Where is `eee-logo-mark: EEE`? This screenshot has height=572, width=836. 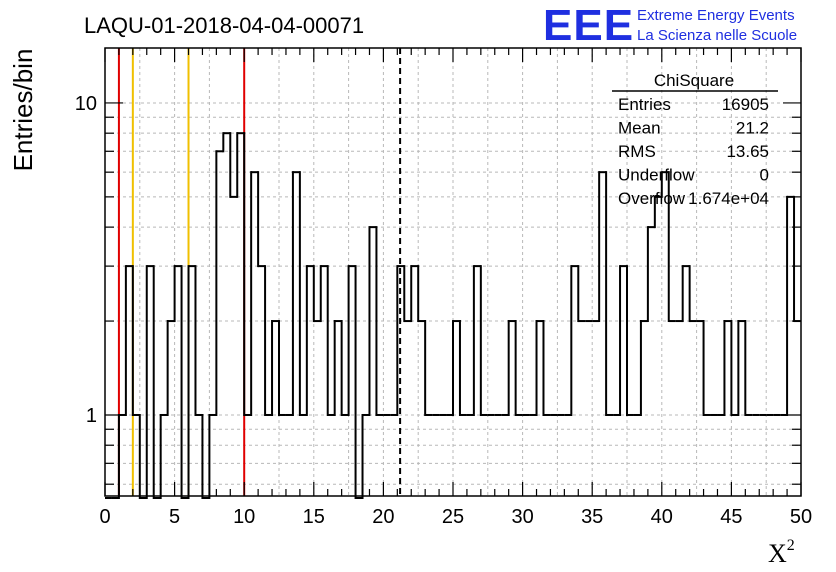 eee-logo-mark: EEE is located at coordinates (588, 25).